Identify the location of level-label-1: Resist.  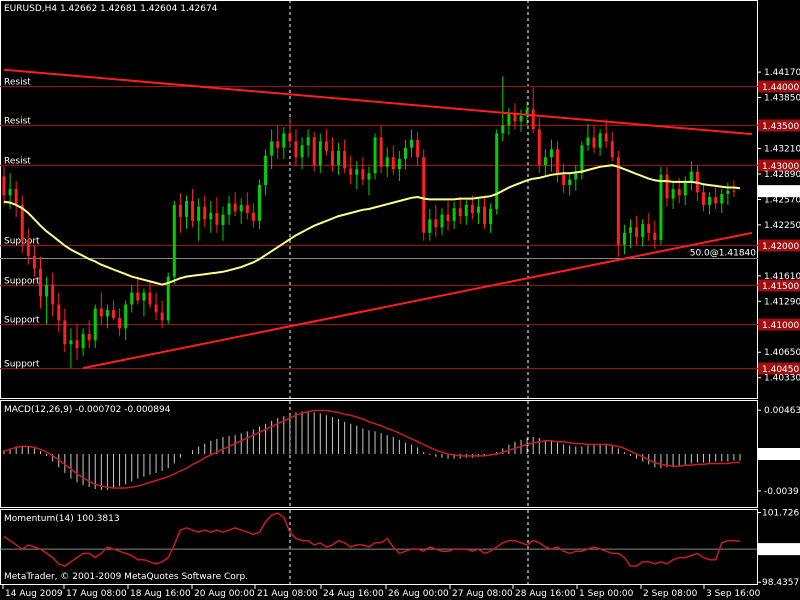
(17, 122).